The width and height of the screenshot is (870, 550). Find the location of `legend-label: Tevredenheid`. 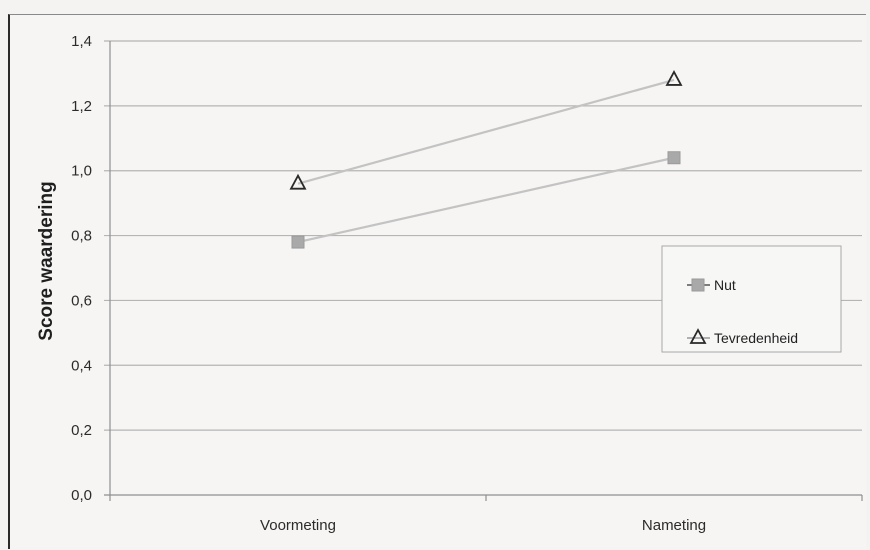

legend-label: Tevredenheid is located at coordinates (756, 338).